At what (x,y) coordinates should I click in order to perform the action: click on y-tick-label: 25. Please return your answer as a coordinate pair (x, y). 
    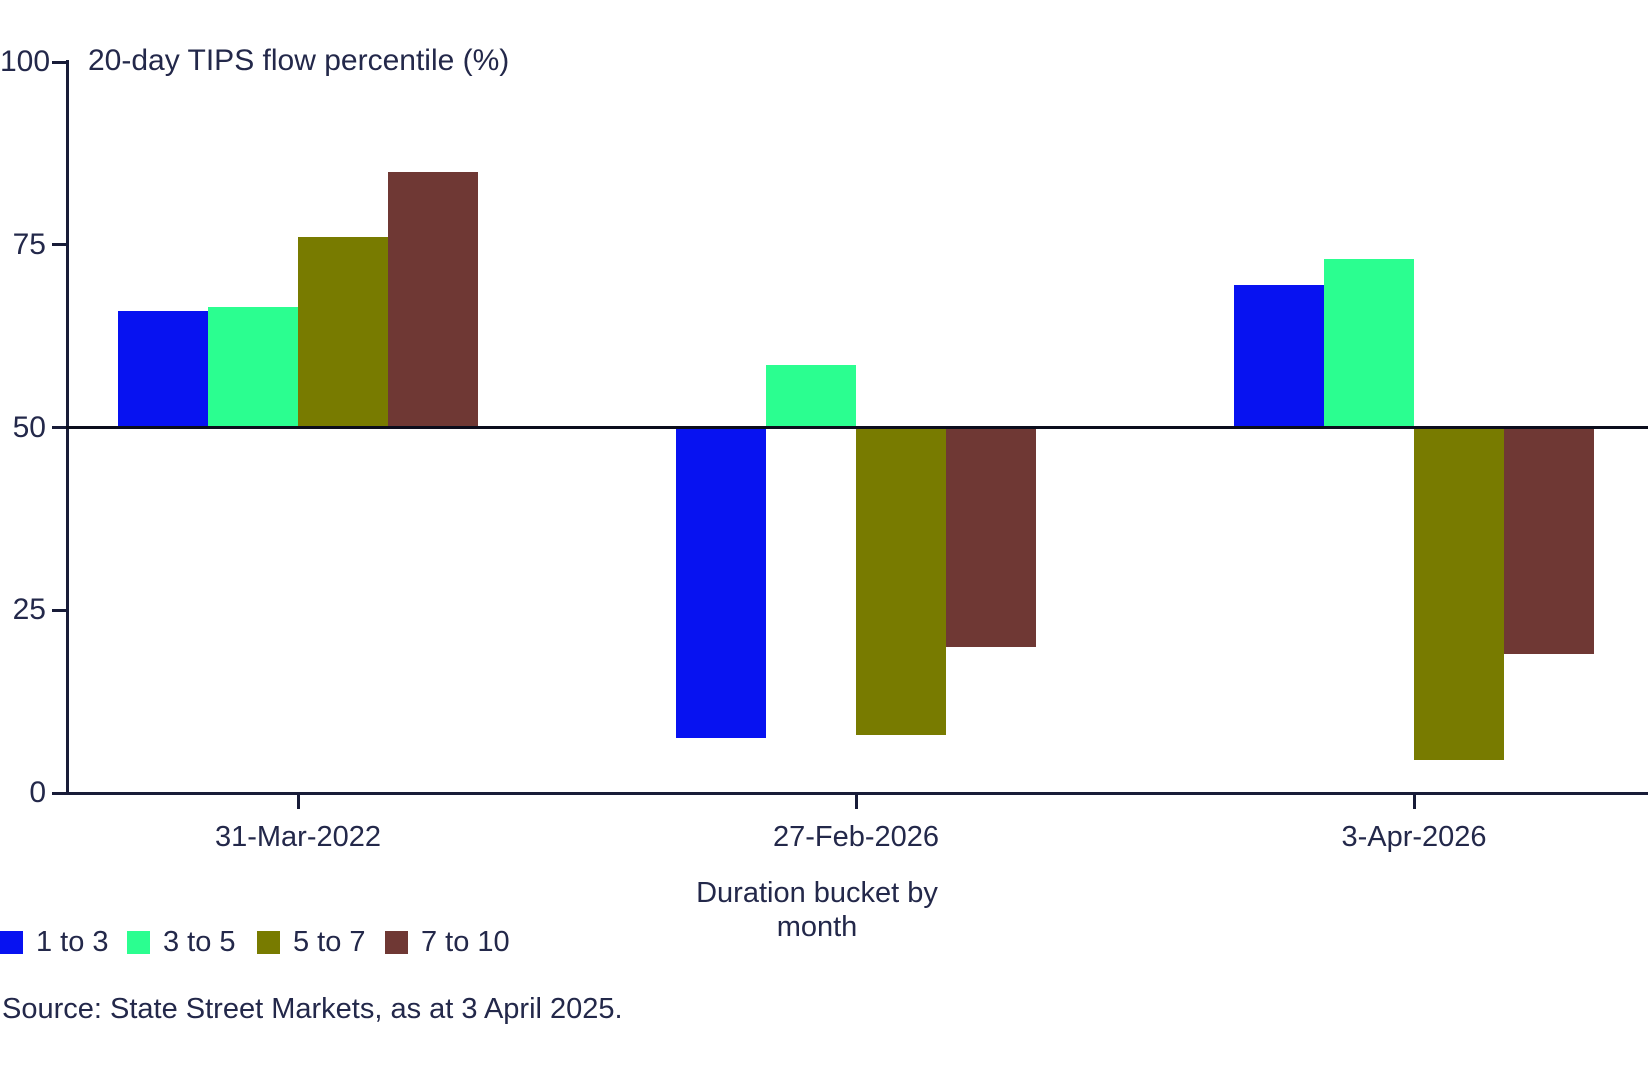
    Looking at the image, I should click on (29, 610).